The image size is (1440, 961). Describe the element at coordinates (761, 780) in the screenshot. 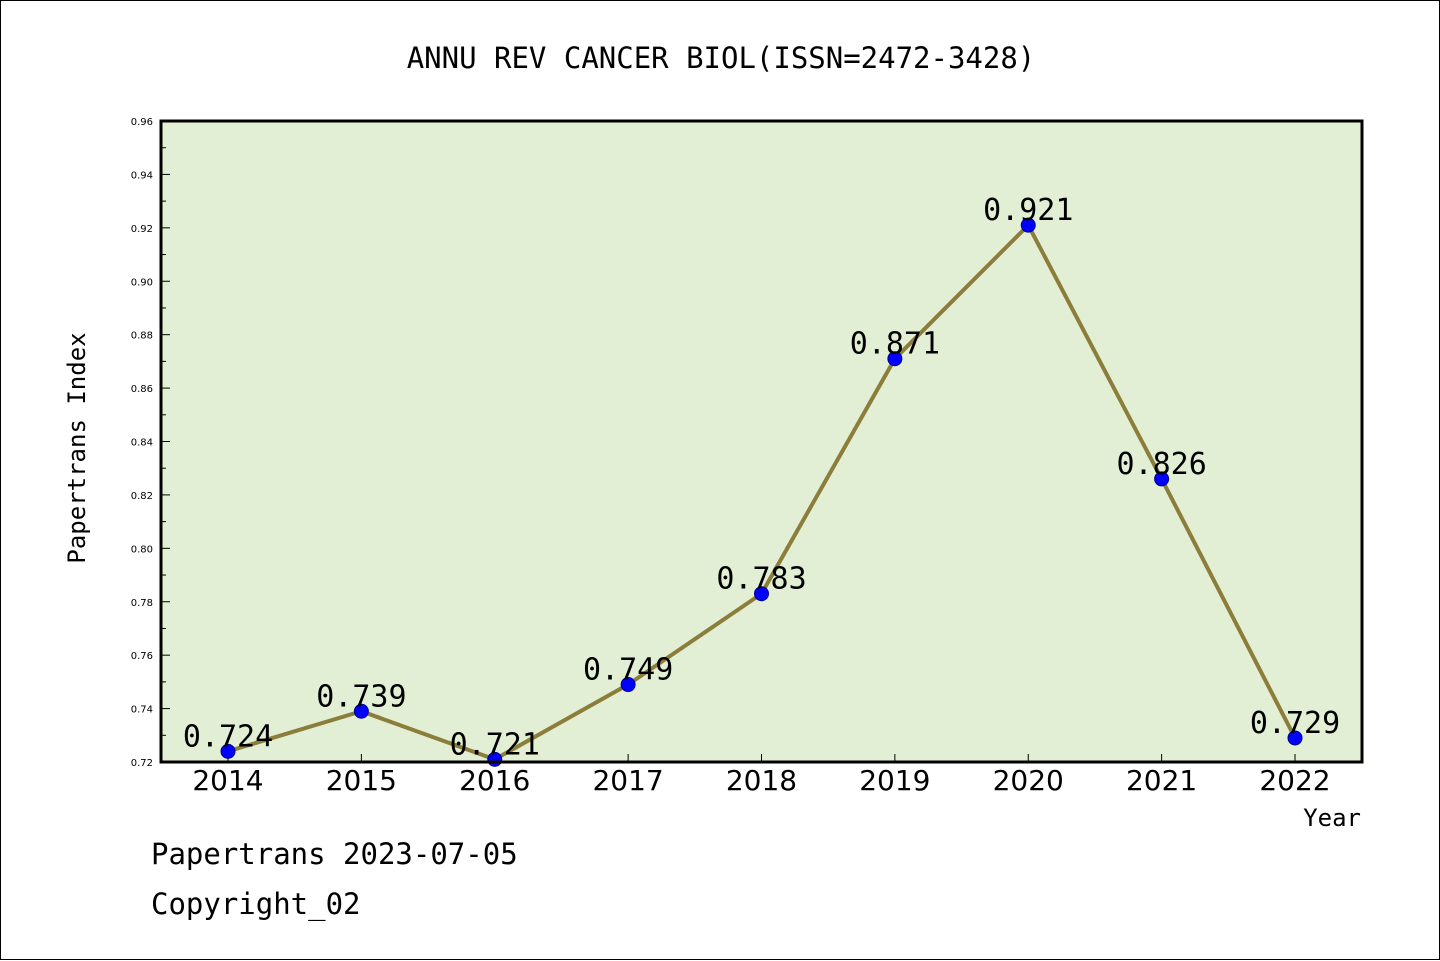

I see `x-tick-label: 2018` at that location.